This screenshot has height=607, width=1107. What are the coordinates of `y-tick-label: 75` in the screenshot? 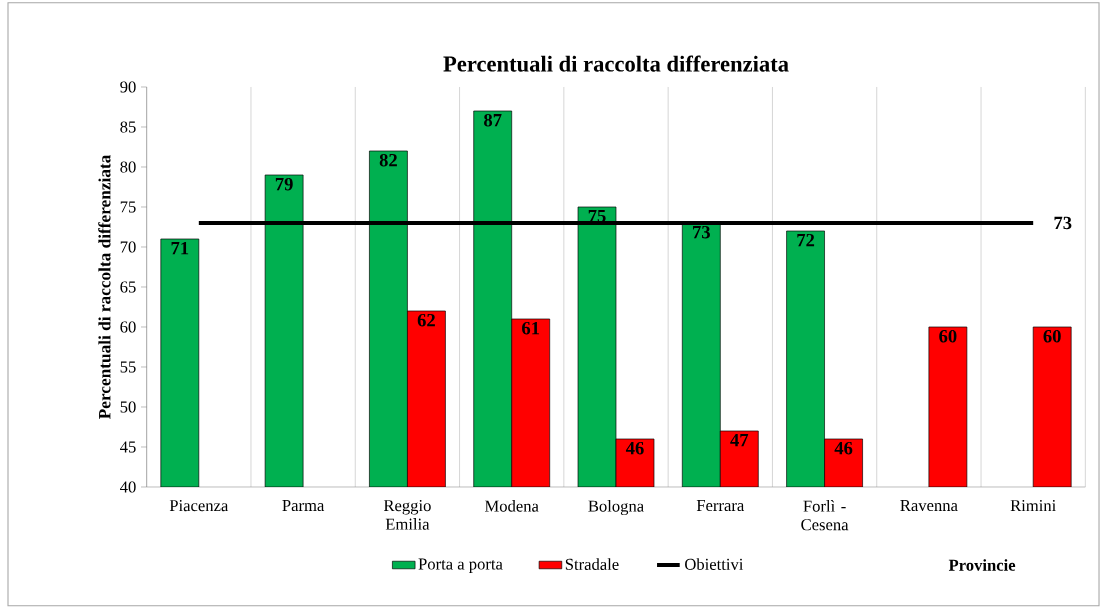 It's located at (128, 207).